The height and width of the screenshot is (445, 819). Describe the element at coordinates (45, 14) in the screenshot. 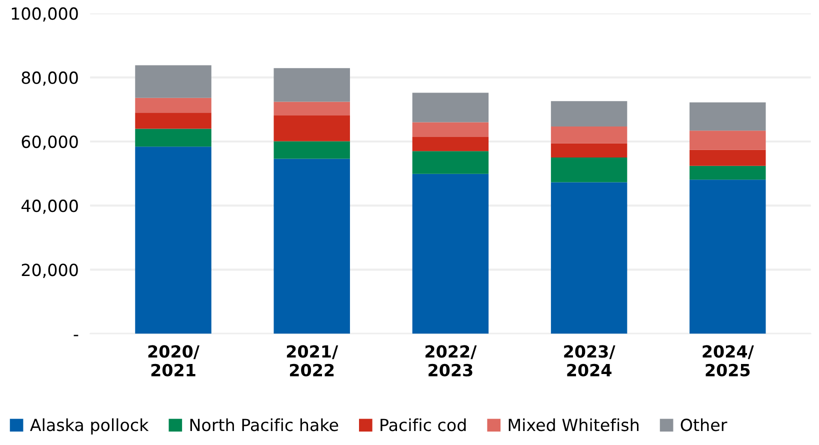

I see `y-tick-label: 100,000` at that location.